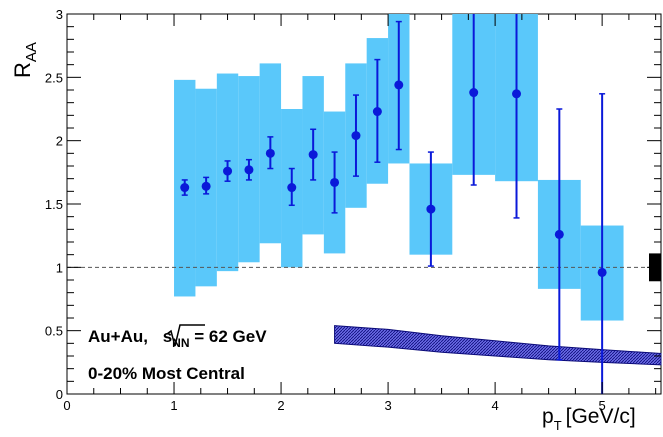 This screenshot has height=437, width=663. I want to click on annotation-energy: = 62 GeV, so click(229, 336).